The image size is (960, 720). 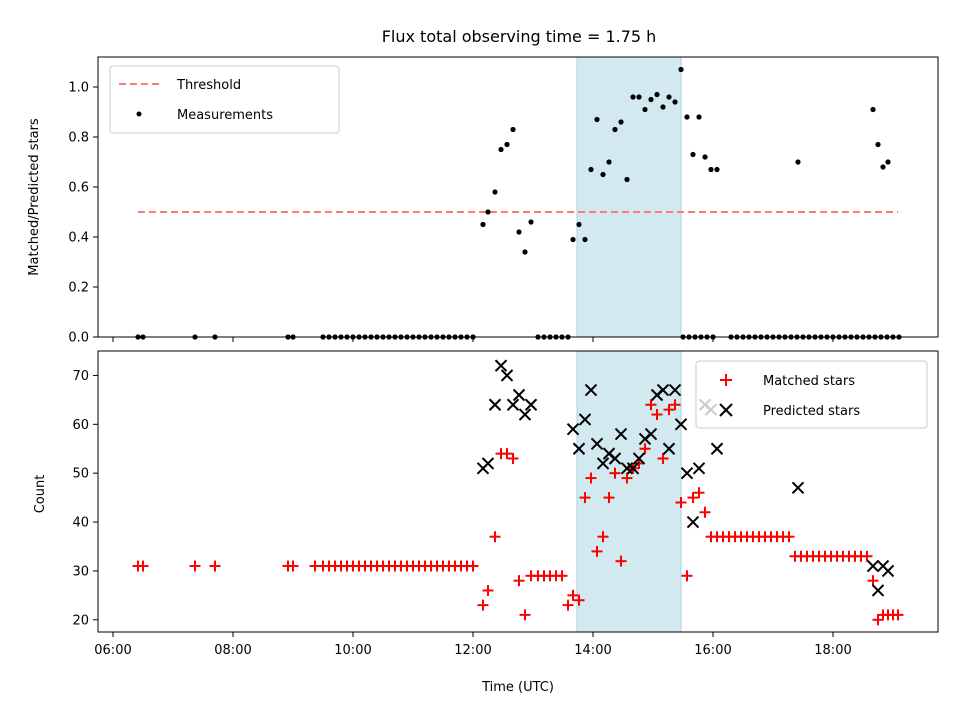 I want to click on legend-matched-swatch, so click(x=726, y=380).